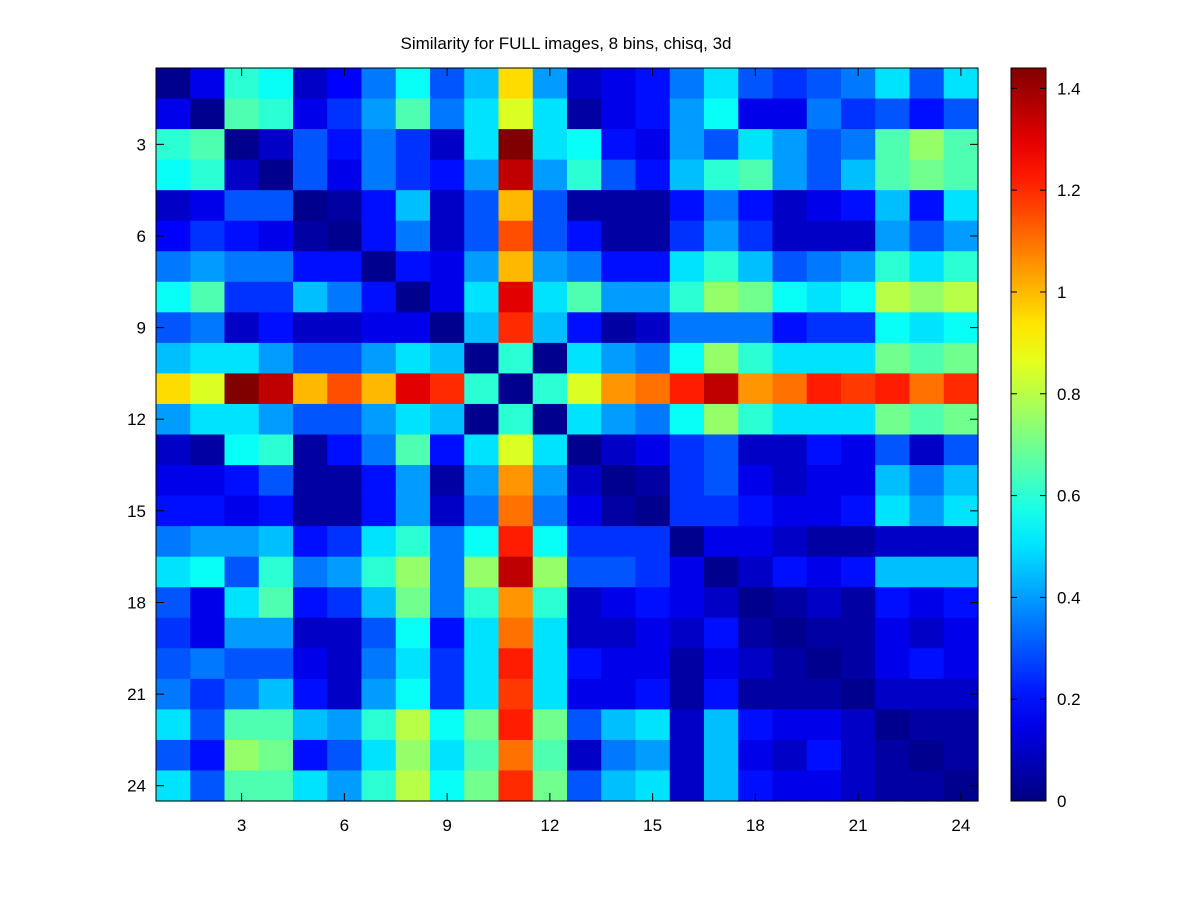 Image resolution: width=1200 pixels, height=905 pixels. What do you see at coordinates (141, 328) in the screenshot?
I see `y-tick-label: 9` at bounding box center [141, 328].